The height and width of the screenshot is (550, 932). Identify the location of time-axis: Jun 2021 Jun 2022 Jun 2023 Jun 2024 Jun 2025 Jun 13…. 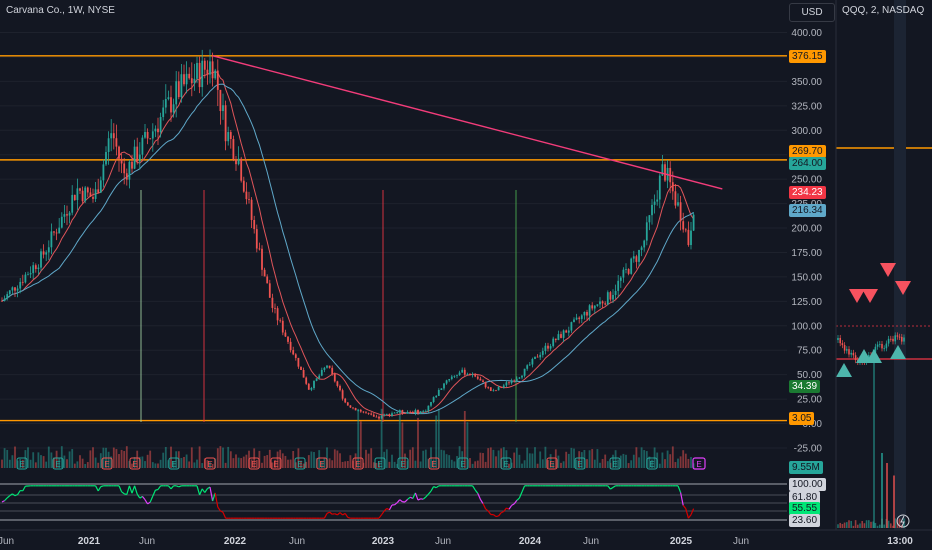
(456, 541).